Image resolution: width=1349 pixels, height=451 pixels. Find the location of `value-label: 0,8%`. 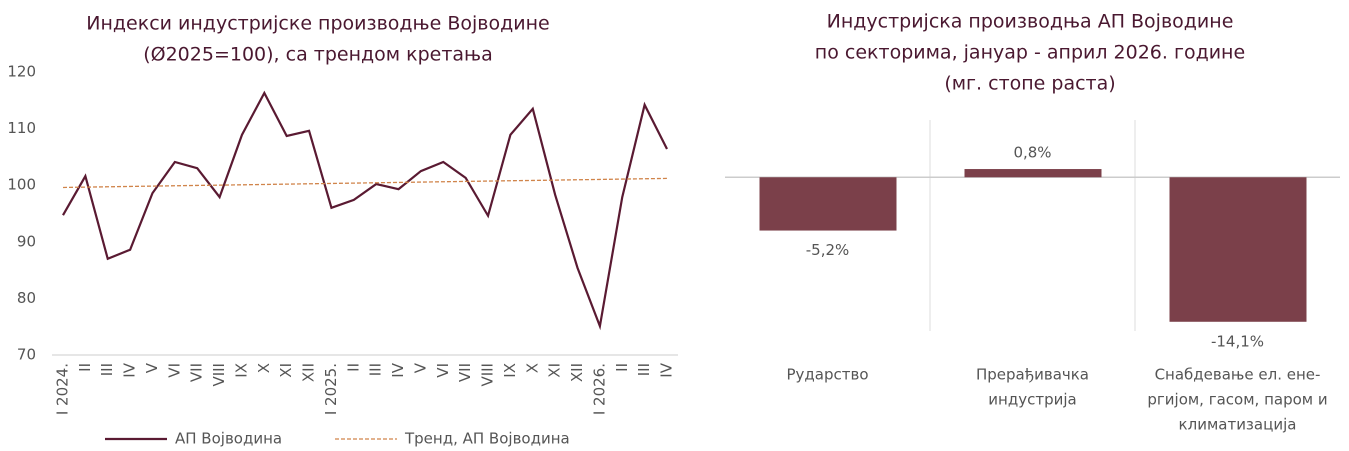

value-label: 0,8% is located at coordinates (1032, 153).